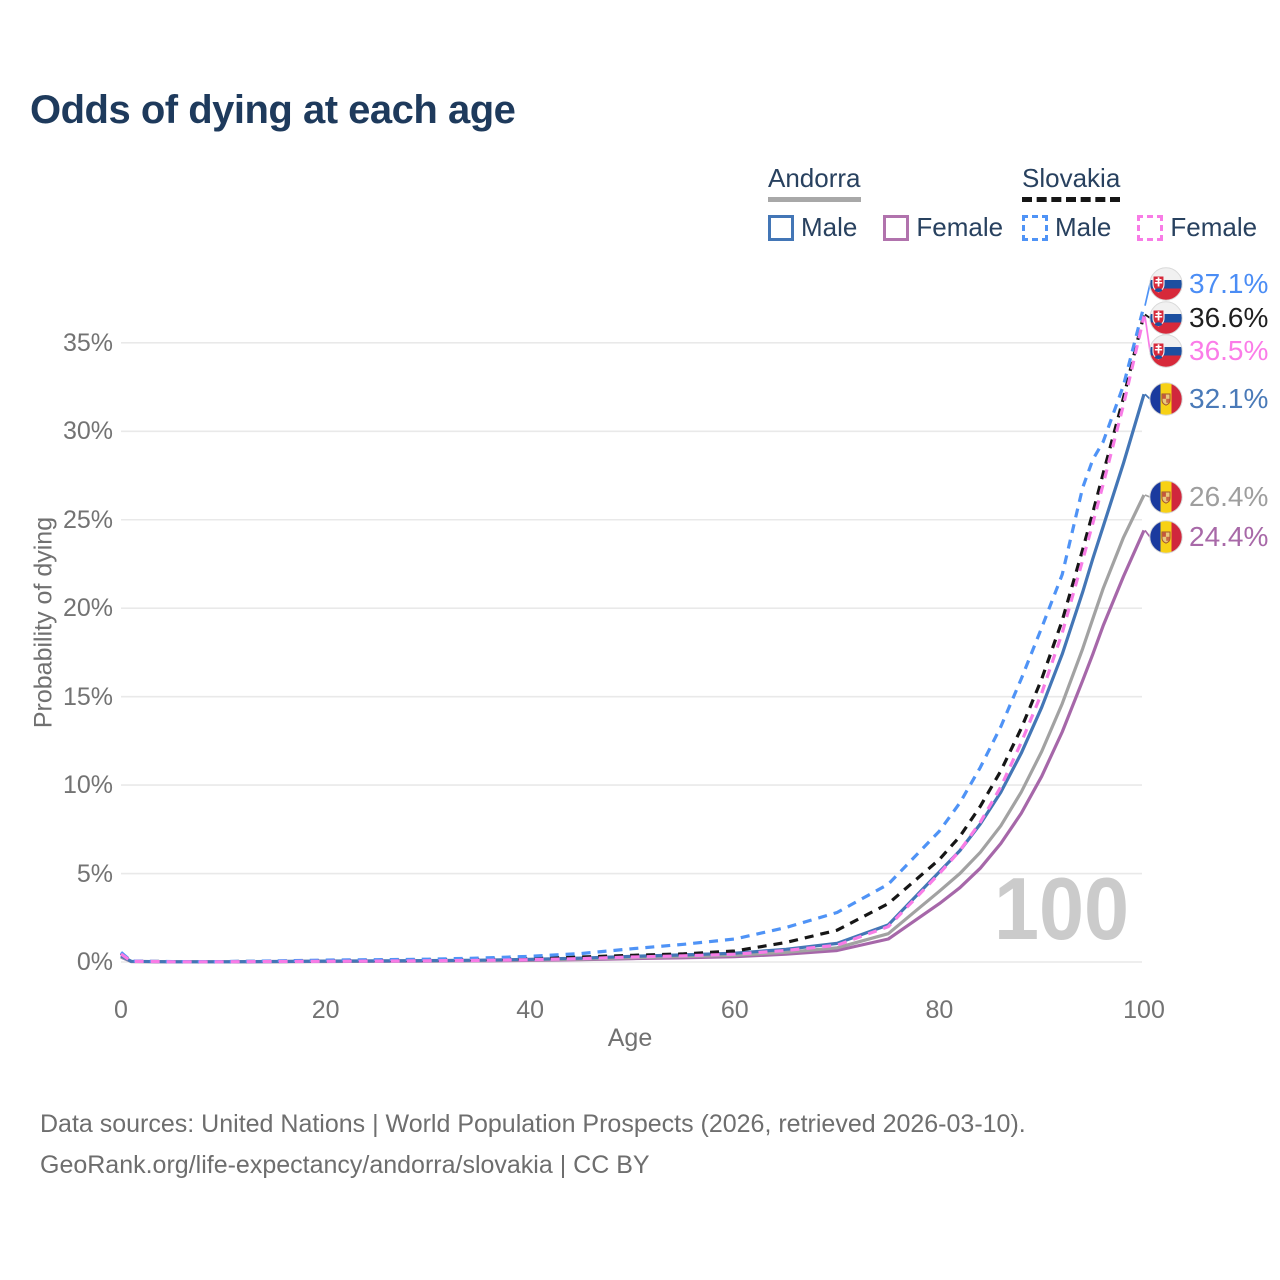 The image size is (1280, 1280). I want to click on end-label-value: 37.1%, so click(1229, 283).